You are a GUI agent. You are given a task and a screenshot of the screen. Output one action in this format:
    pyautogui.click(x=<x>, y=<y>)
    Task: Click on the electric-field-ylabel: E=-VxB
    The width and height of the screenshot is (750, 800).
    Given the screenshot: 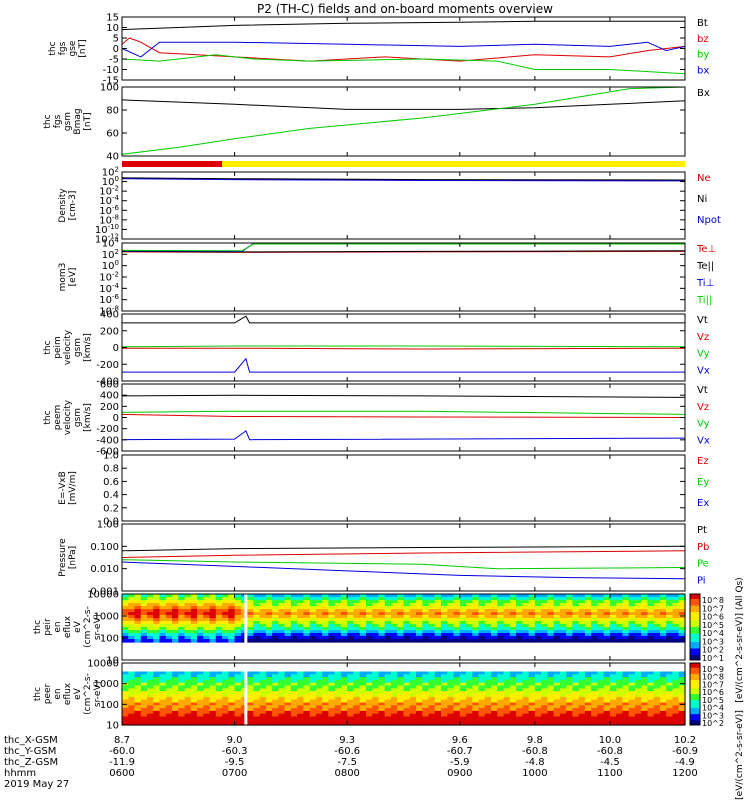 What is the action you would take?
    pyautogui.click(x=63, y=488)
    